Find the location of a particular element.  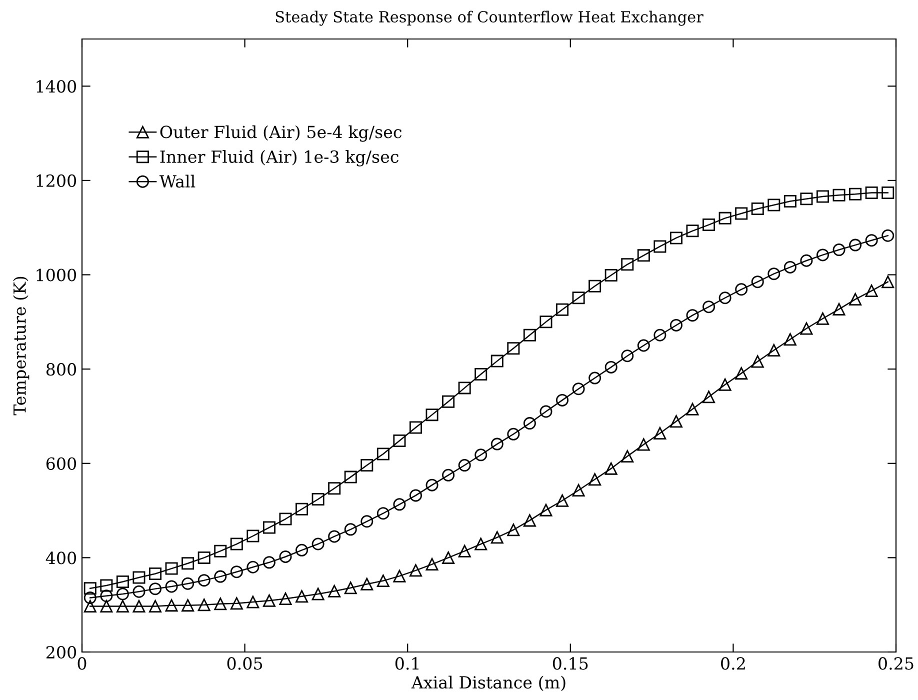

chart-title: Steady State Response of Counterflow Heat Exchanger is located at coordinates (490, 18).